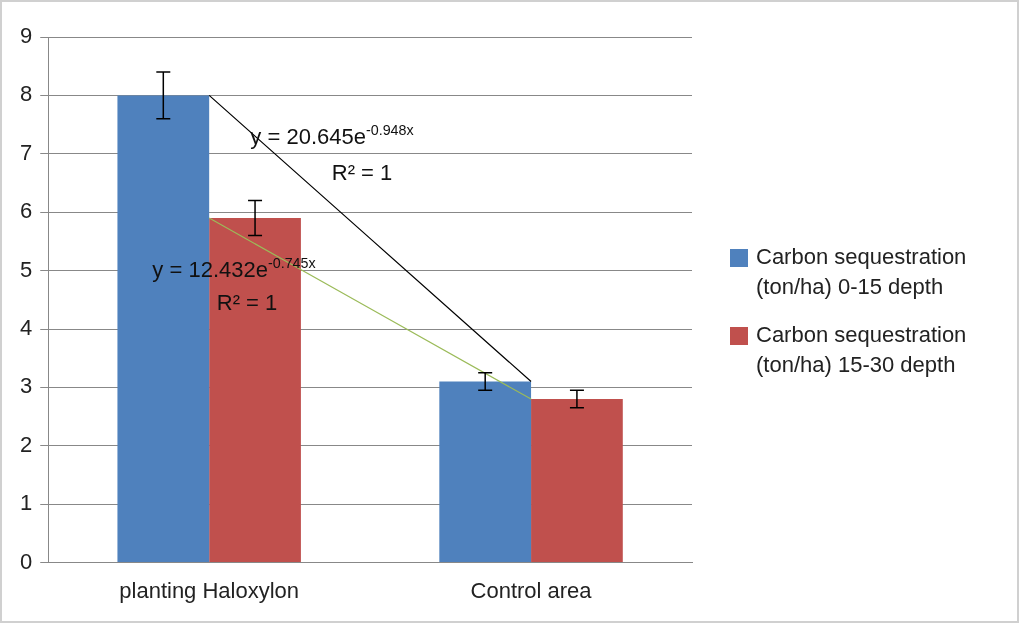 This screenshot has height=623, width=1019. What do you see at coordinates (862, 272) in the screenshot?
I see `legend-label: Carbon sequestration (ton/ha) 0-15 depth` at bounding box center [862, 272].